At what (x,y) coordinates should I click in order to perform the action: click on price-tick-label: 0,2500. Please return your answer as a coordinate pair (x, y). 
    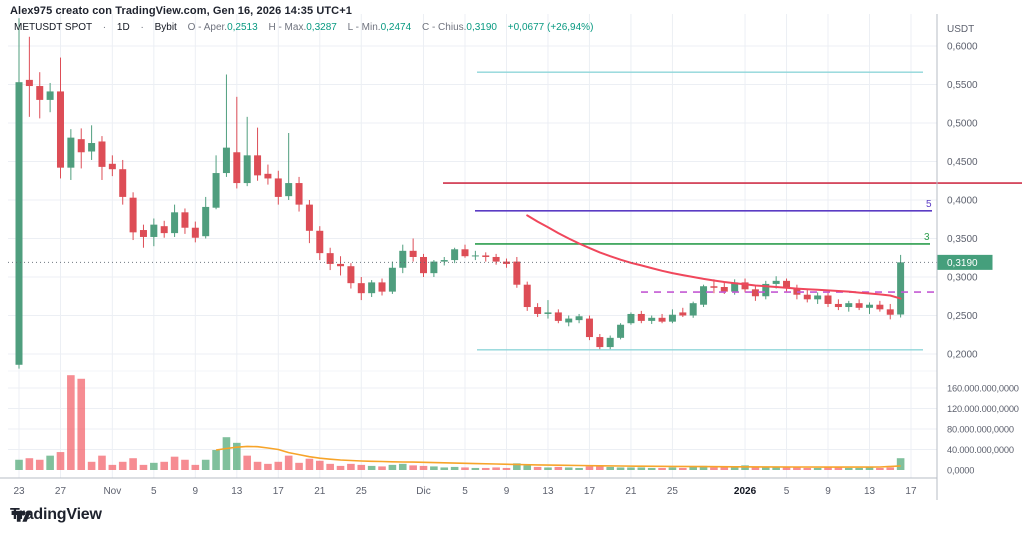
    Looking at the image, I should click on (962, 316).